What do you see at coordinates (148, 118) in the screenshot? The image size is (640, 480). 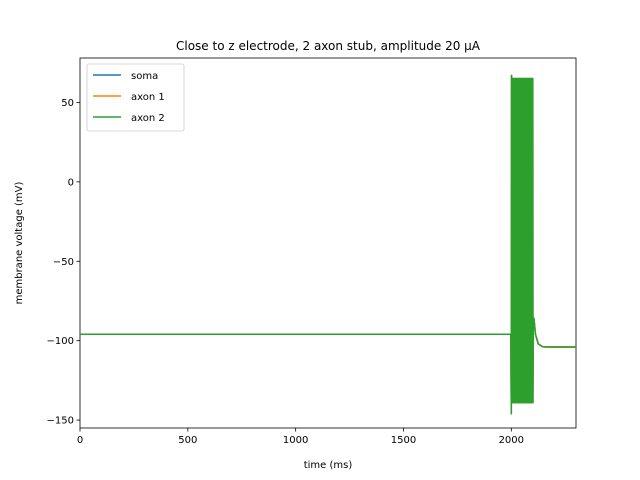 I see `legend-label: axon 2` at bounding box center [148, 118].